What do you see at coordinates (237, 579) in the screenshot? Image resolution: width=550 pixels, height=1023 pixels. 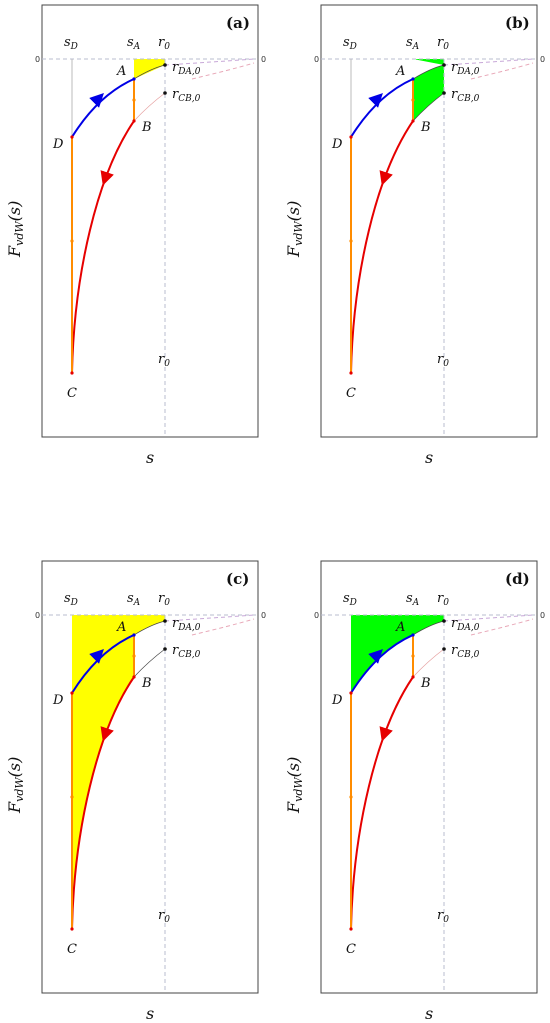 I see `panel-tag: (c)` at bounding box center [237, 579].